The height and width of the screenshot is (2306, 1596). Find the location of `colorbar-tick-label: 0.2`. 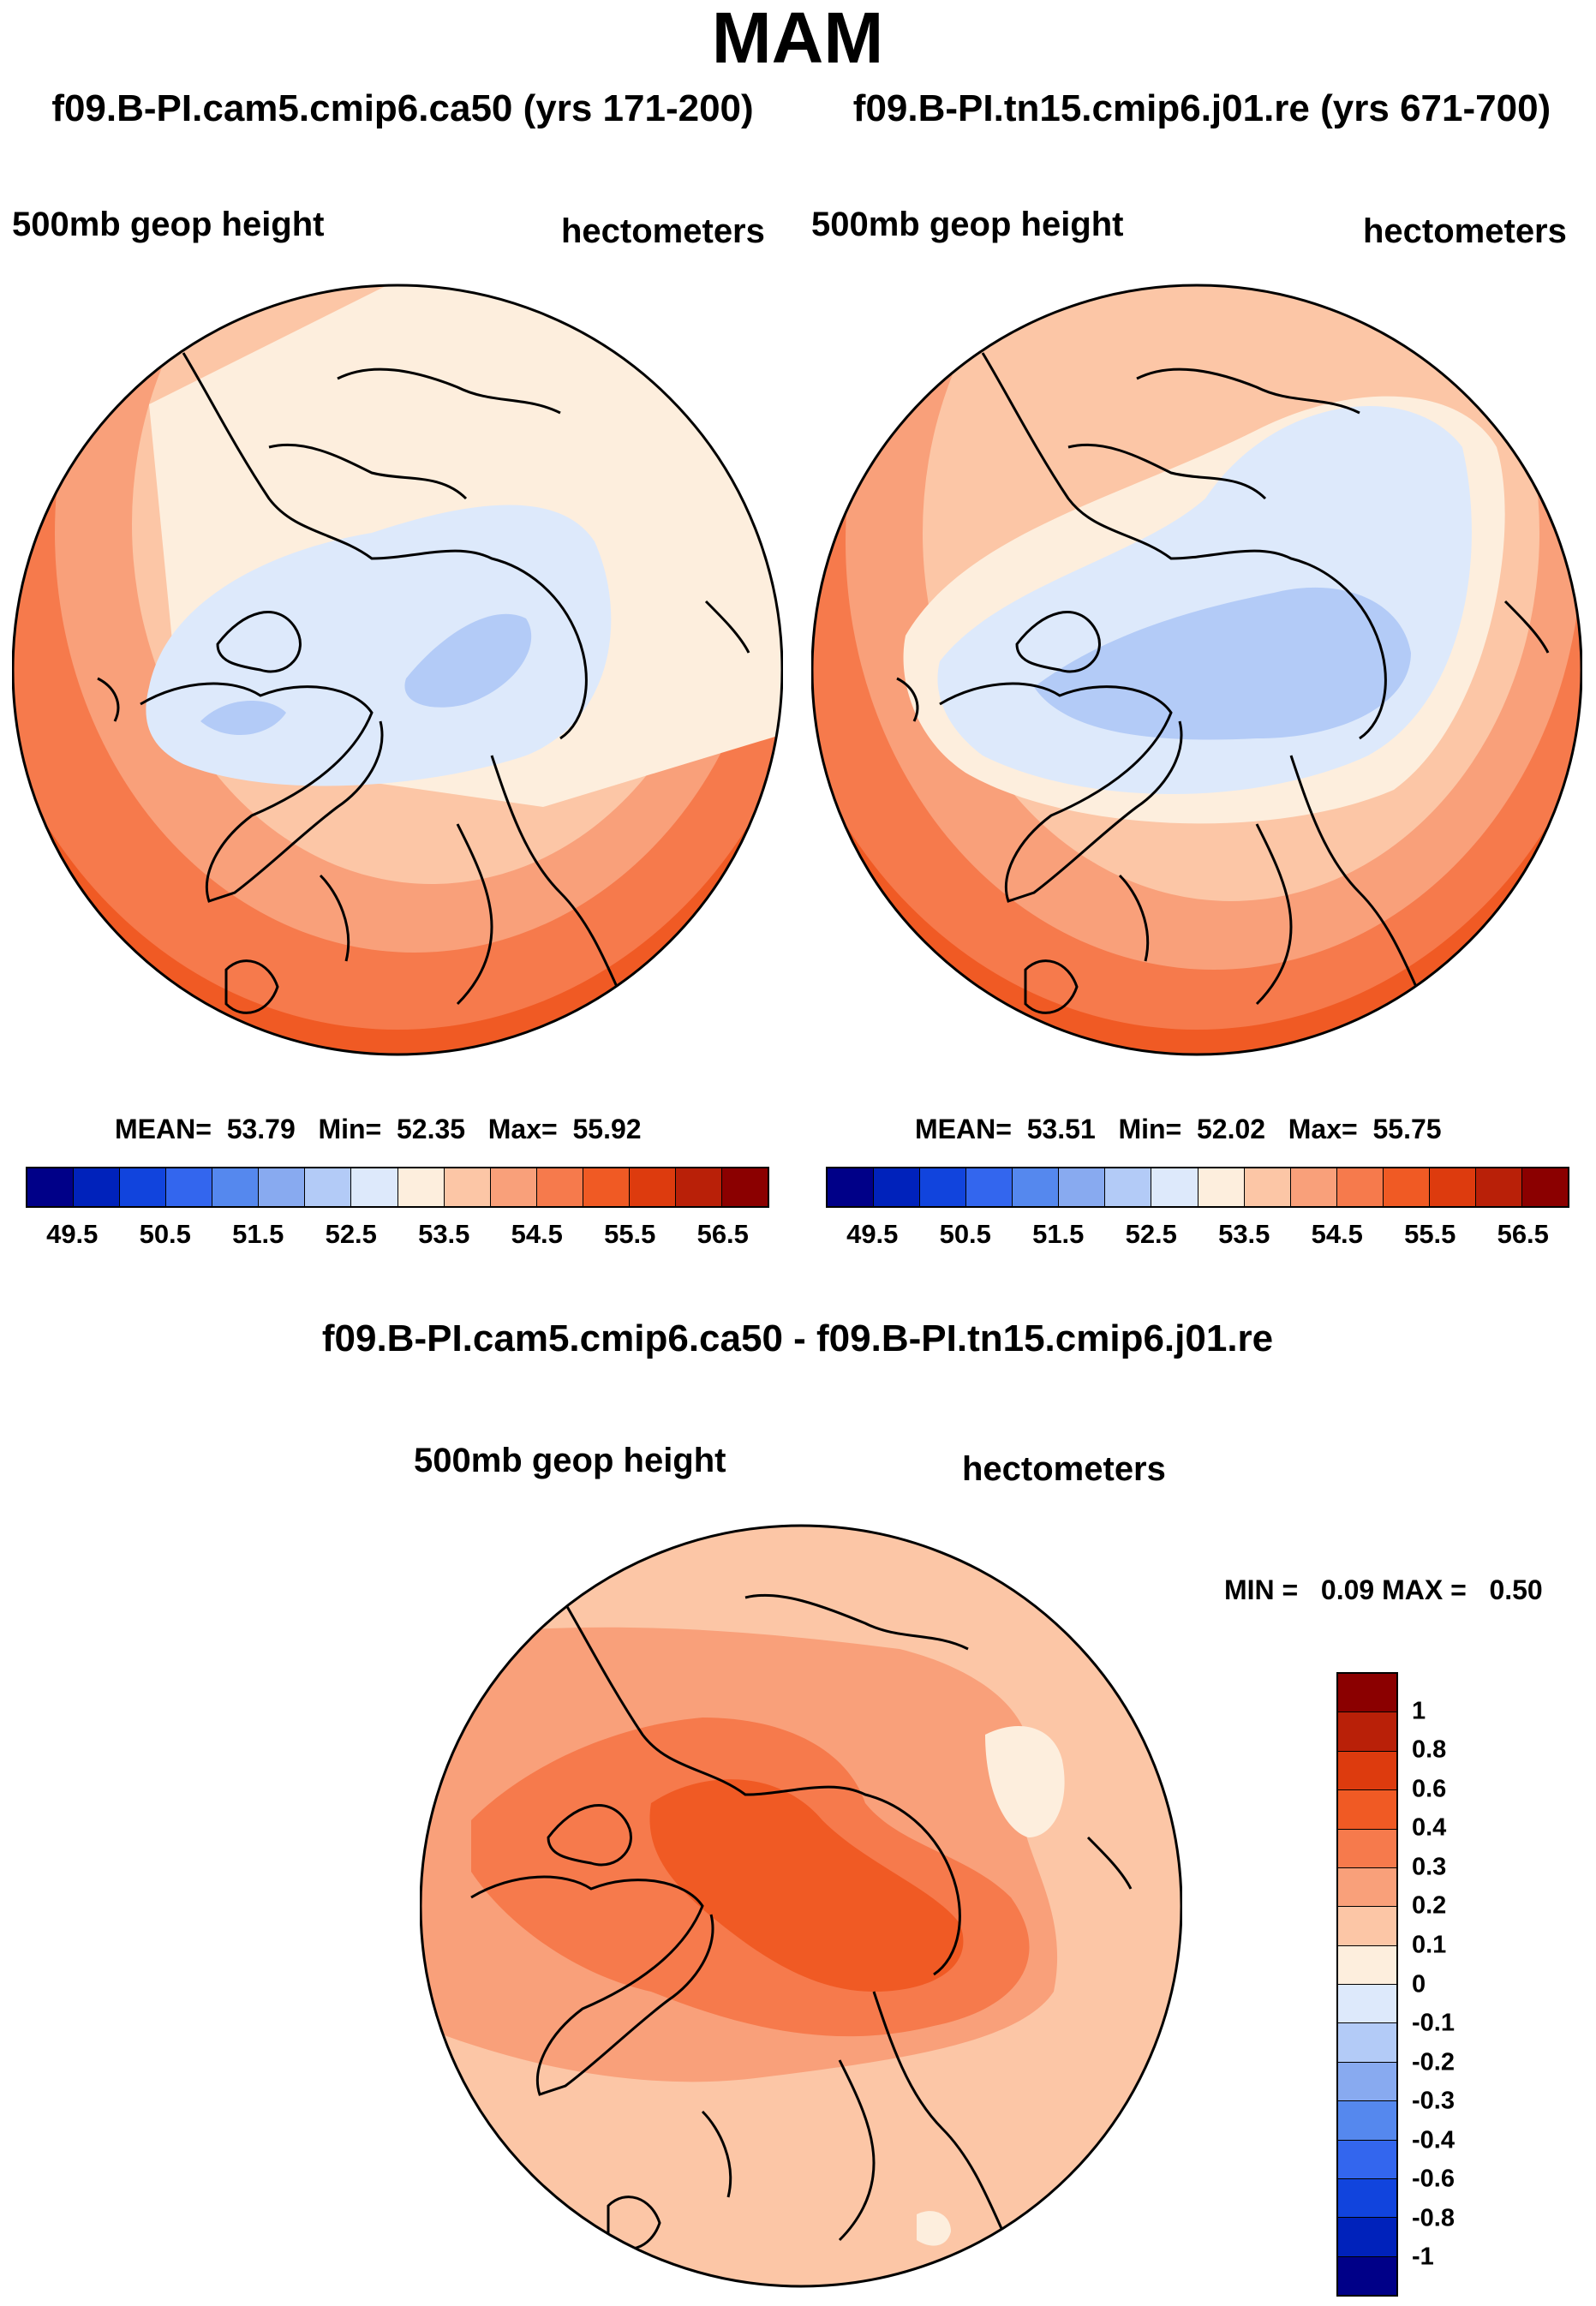

colorbar-tick-label: 0.2 is located at coordinates (1430, 1905).